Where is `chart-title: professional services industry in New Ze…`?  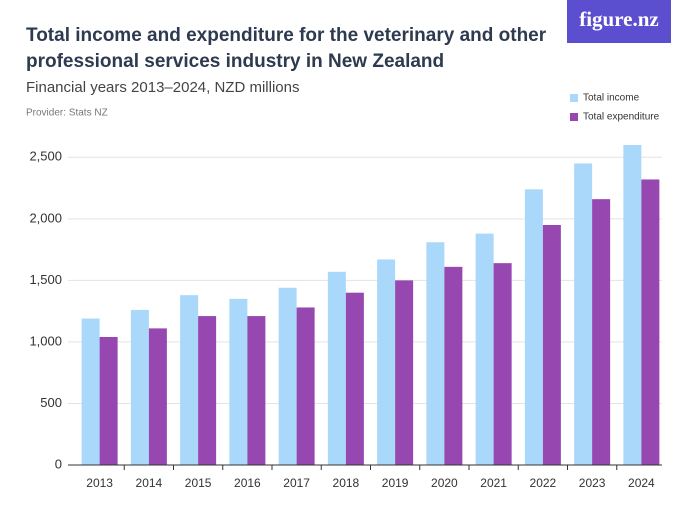 chart-title: professional services industry in New Ze… is located at coordinates (235, 61).